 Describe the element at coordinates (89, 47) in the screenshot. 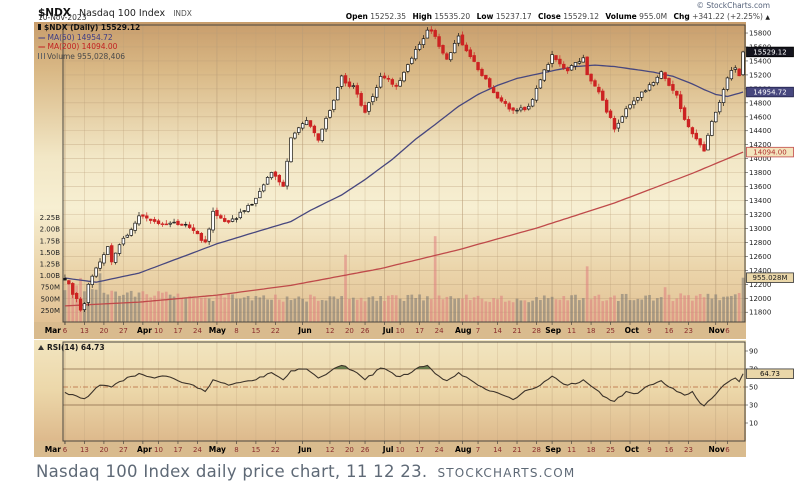

I see `legend-ma200-row: — MA(200) 14094.00` at that location.